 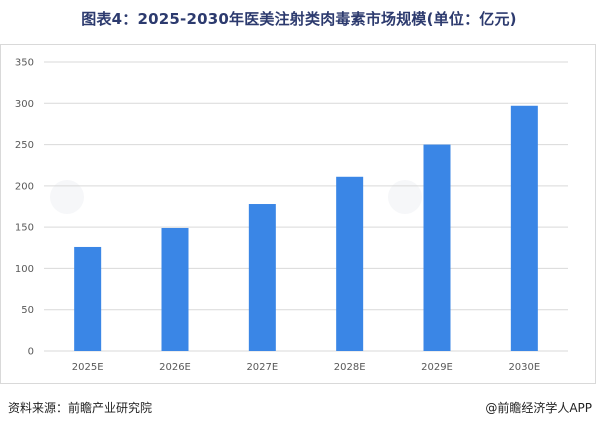 What do you see at coordinates (175, 367) in the screenshot?
I see `x-tick-label: 2026E` at bounding box center [175, 367].